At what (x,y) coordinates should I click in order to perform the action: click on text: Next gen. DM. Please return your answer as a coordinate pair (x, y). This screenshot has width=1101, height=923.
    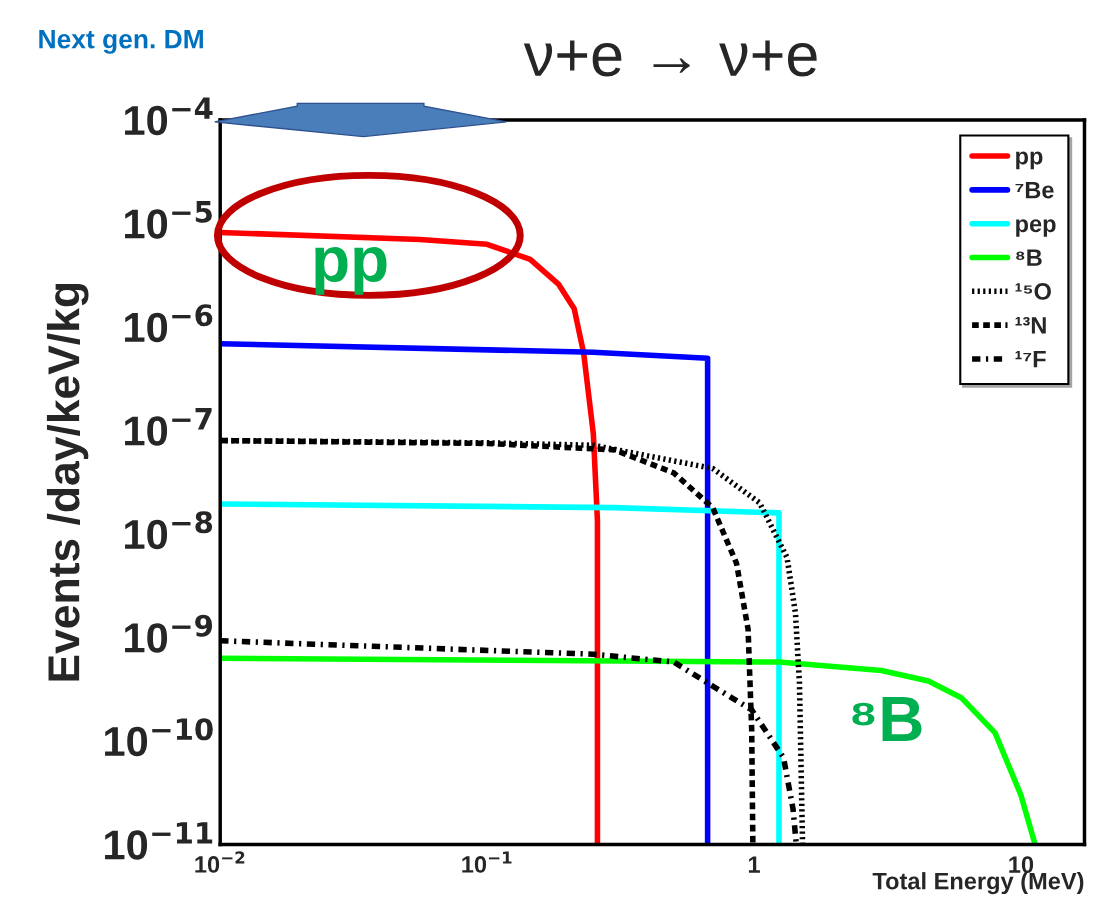
    Looking at the image, I should click on (121, 42).